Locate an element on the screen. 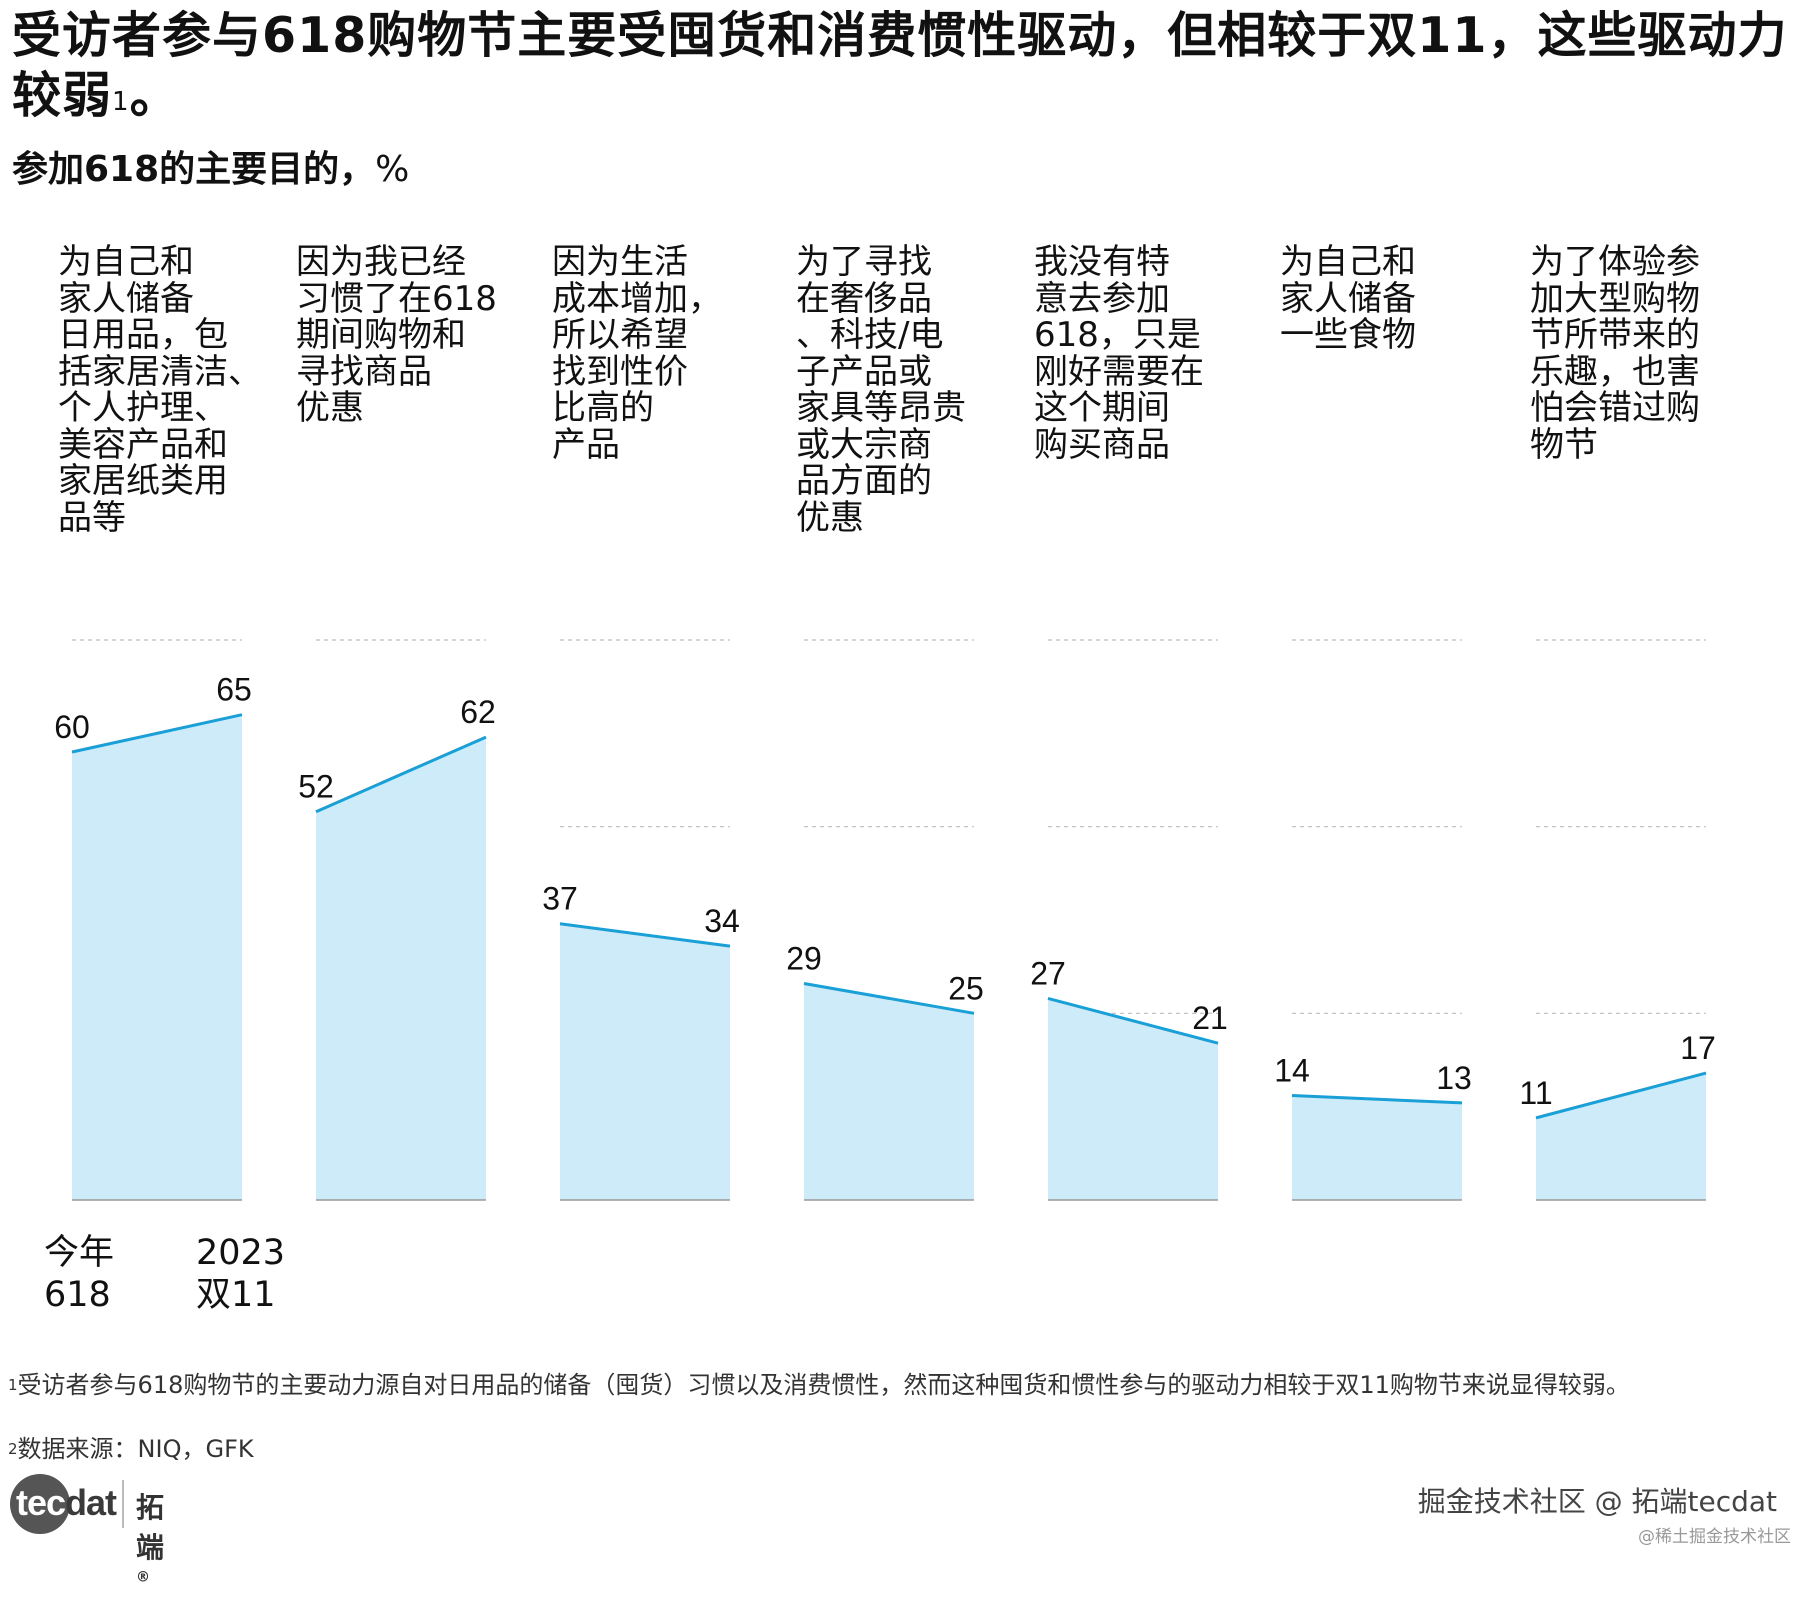 The image size is (1809, 1599). subtitle-text: 参加618的主要目的， is located at coordinates (194, 169).